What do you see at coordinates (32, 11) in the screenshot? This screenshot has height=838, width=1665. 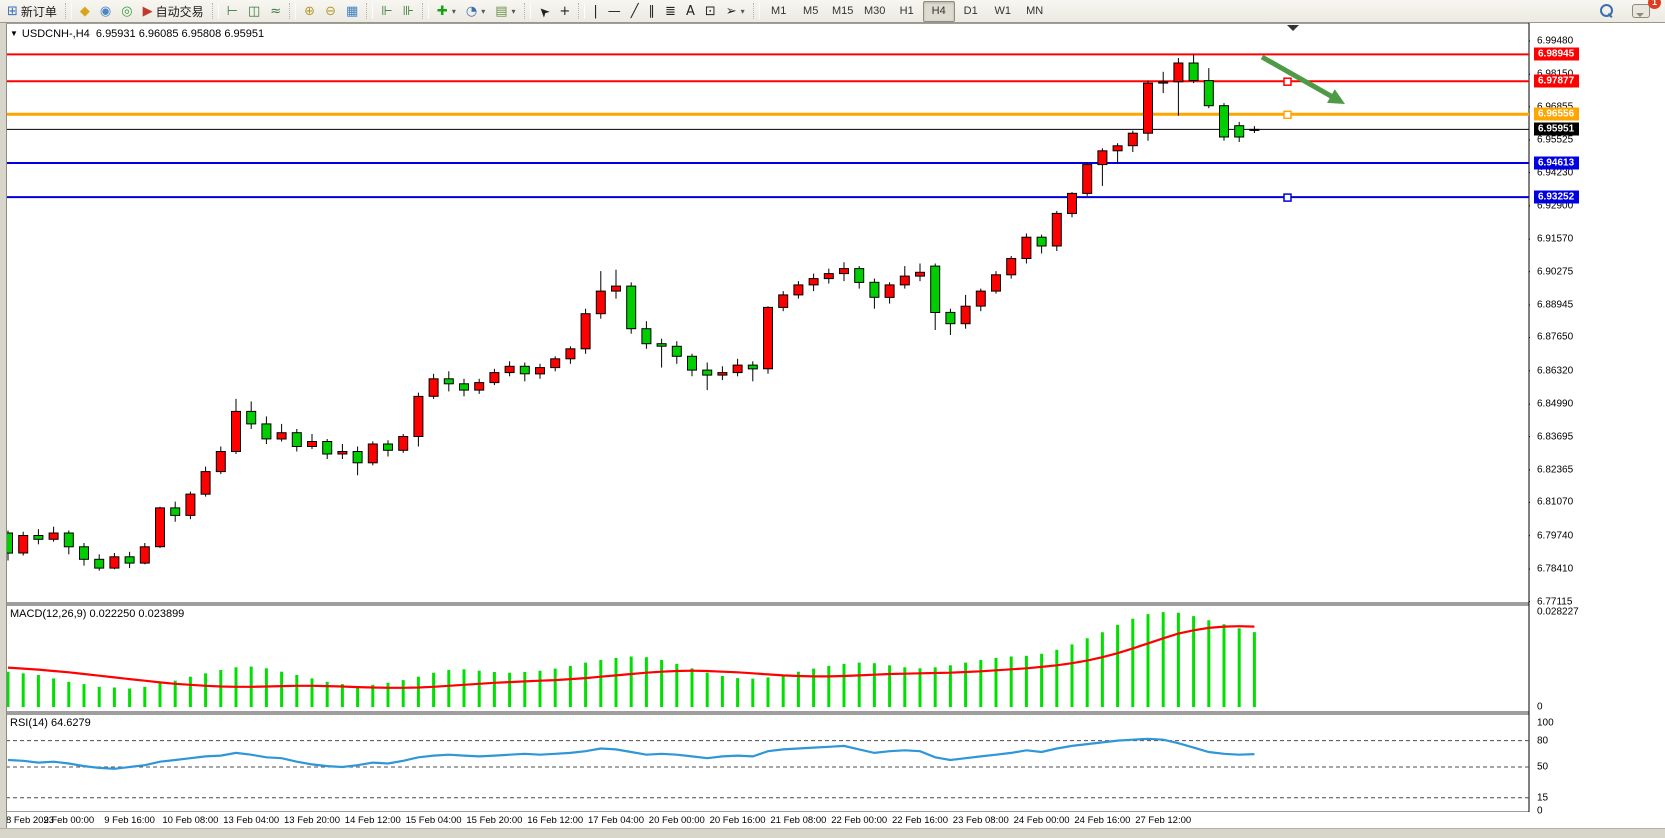 I see `new-order-button: ⊞ 新订单` at bounding box center [32, 11].